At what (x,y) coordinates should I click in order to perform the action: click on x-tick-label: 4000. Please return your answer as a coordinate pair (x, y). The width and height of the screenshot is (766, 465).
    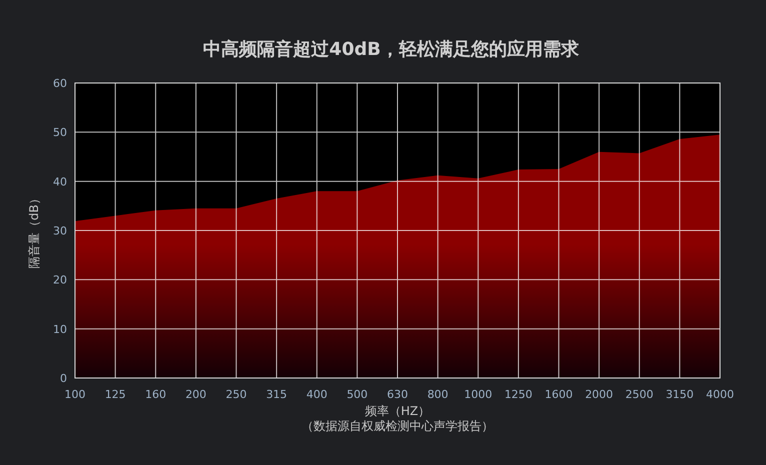
    Looking at the image, I should click on (720, 394).